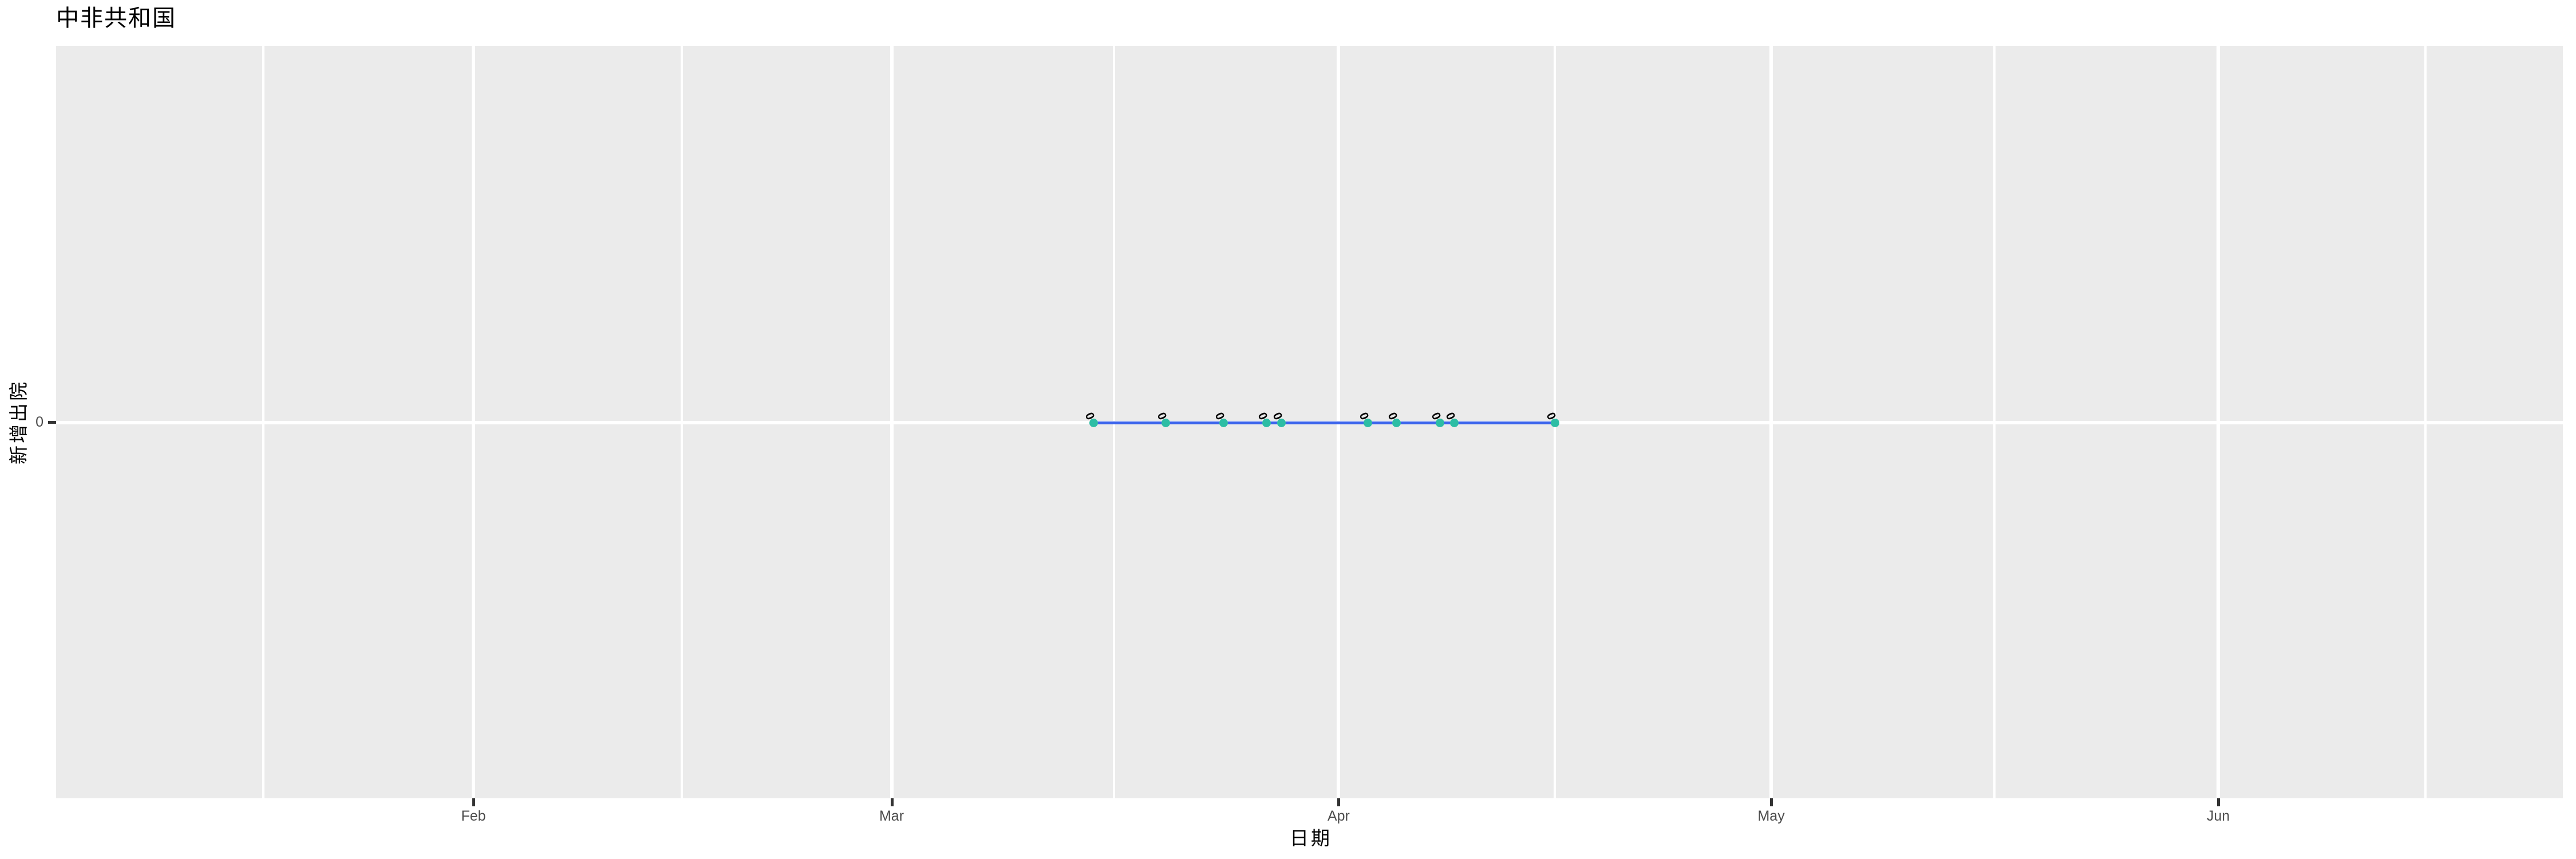 This screenshot has width=2576, height=859. I want to click on x-axis-title: 日期, so click(1311, 838).